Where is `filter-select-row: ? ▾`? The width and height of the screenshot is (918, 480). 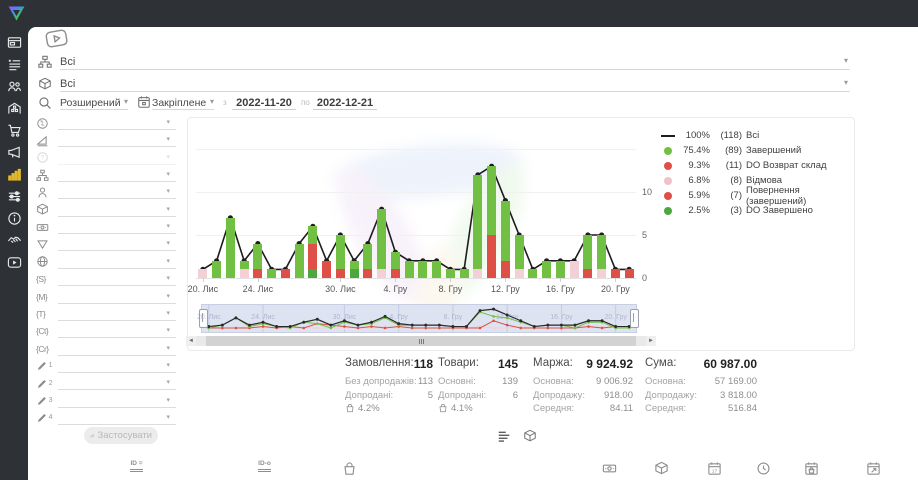
filter-select-row: ? ▾ is located at coordinates (106, 159).